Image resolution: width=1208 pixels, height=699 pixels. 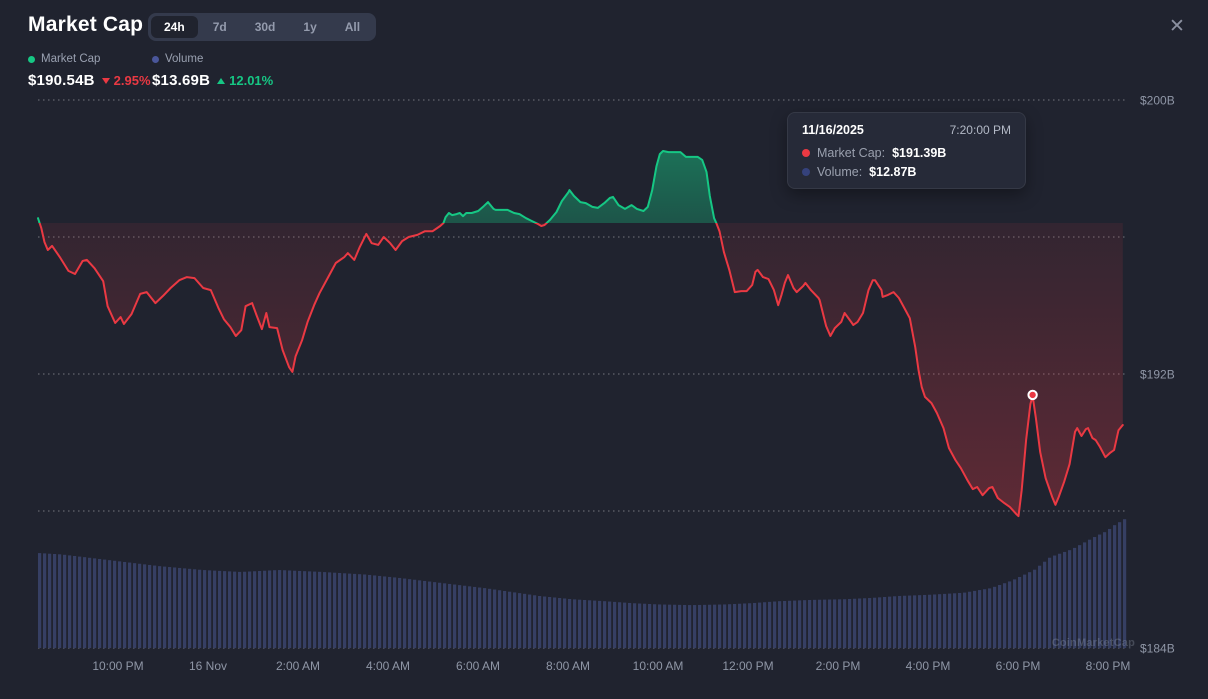 I want to click on time-range-group: 24h 7d 30d 1y All, so click(x=262, y=27).